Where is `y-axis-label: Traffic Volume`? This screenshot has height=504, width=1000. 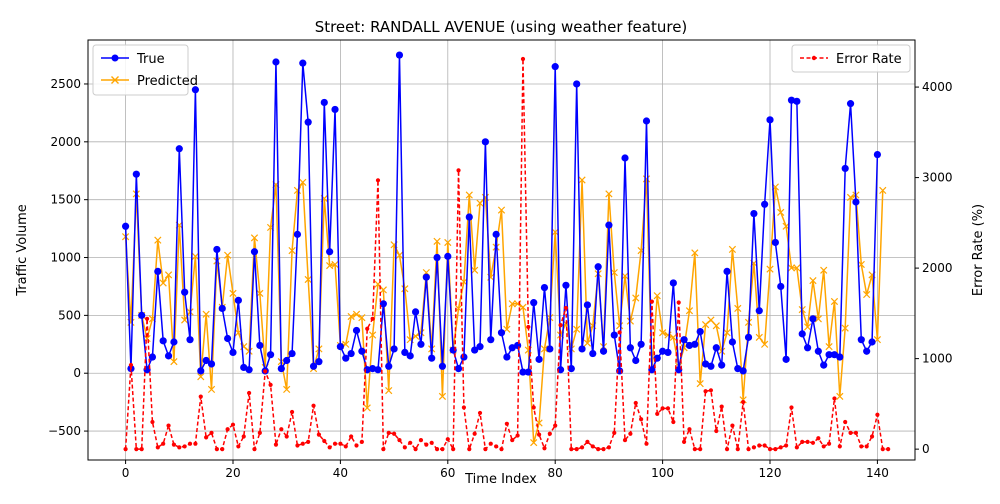 y-axis-label: Traffic Volume is located at coordinates (22, 250).